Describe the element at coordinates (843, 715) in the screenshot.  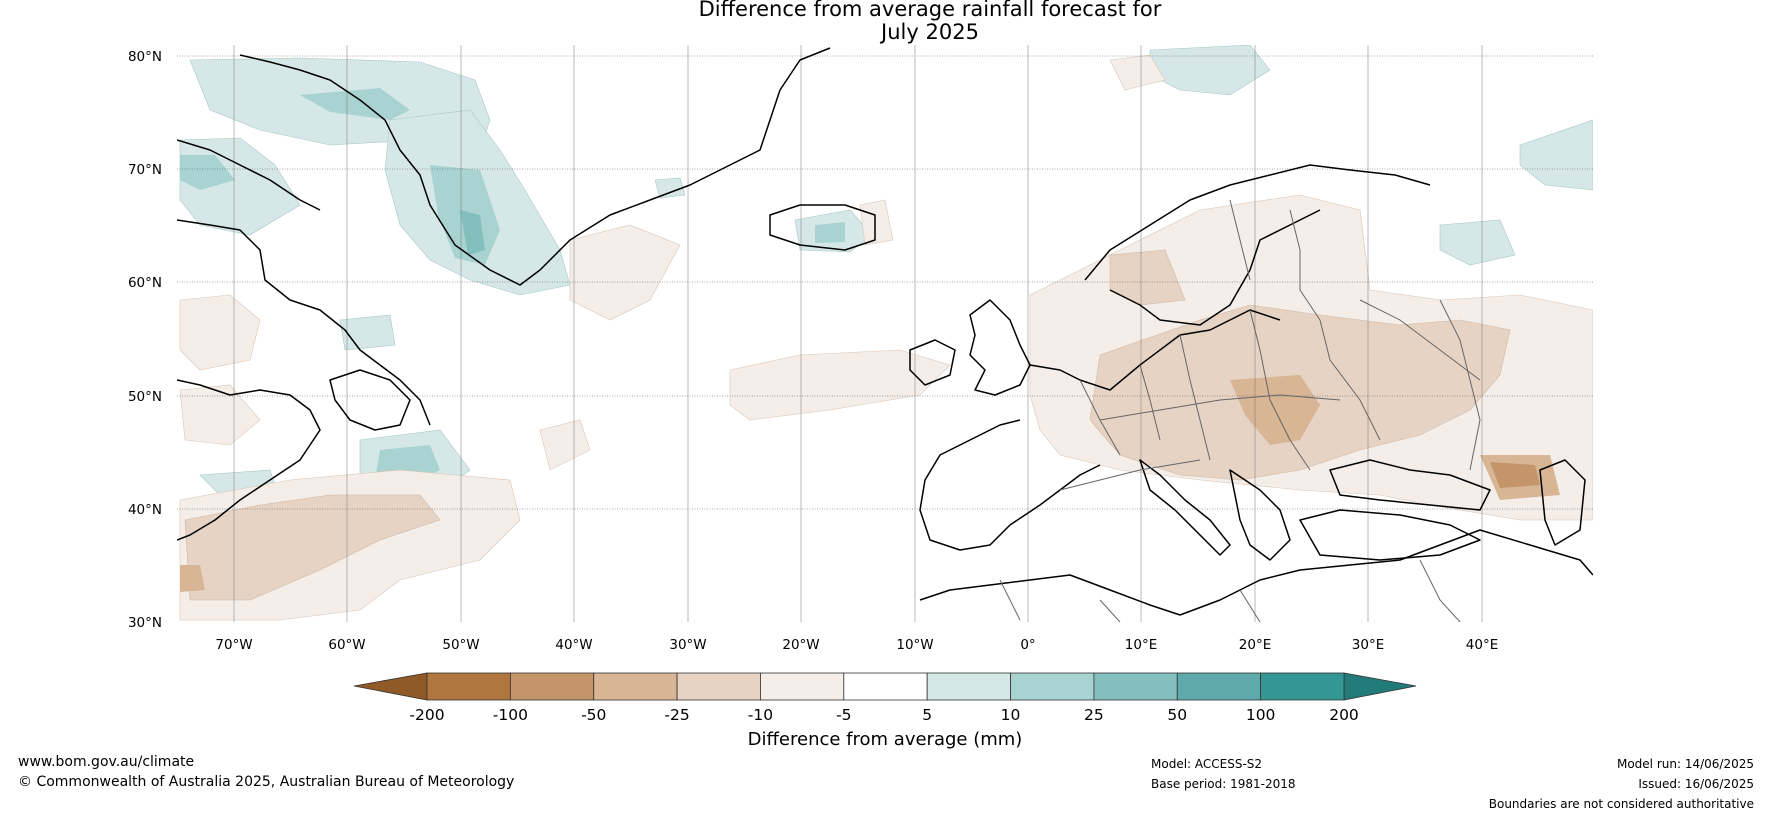
I see `colorbar-tick-label: -5` at that location.